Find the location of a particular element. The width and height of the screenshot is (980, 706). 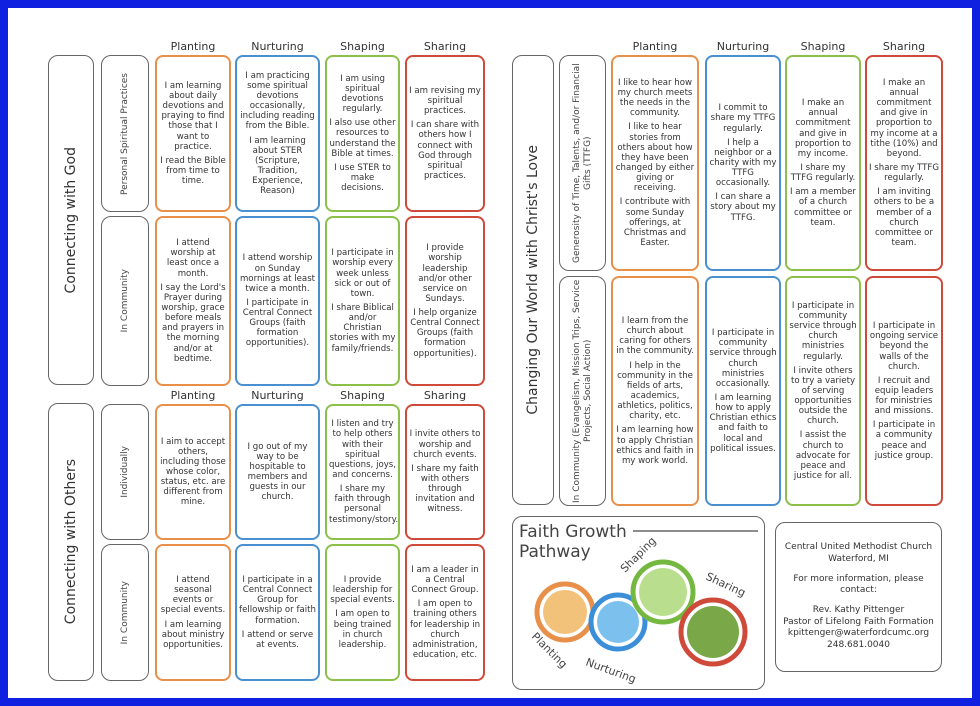

row-label-box: Personal Spiritual Practices is located at coordinates (125, 133).